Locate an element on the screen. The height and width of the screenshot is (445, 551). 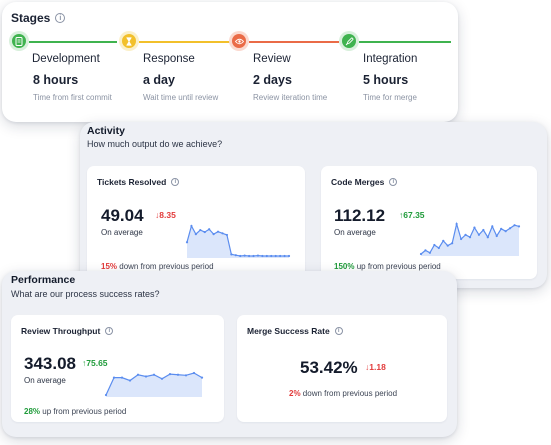
stage-name: Development is located at coordinates (66, 59).